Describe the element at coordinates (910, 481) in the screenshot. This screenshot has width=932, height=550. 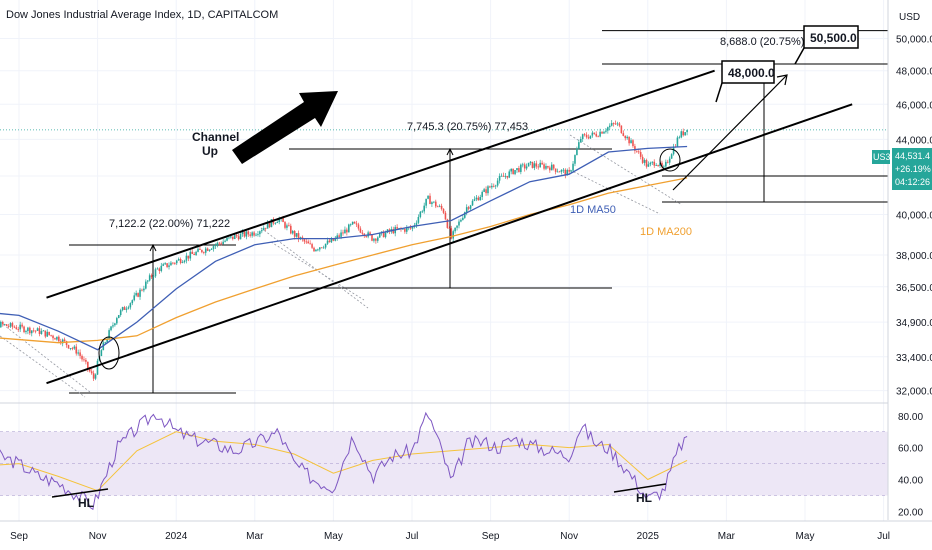
I see `rsi-tick-label: 40.00` at that location.